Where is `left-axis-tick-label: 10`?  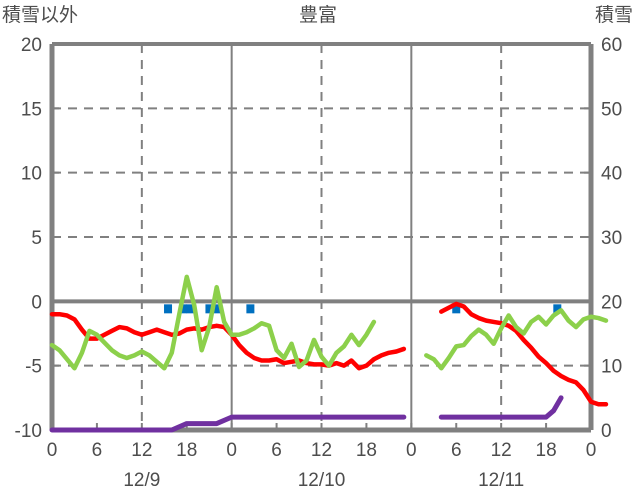
left-axis-tick-label: 10 is located at coordinates (31, 174).